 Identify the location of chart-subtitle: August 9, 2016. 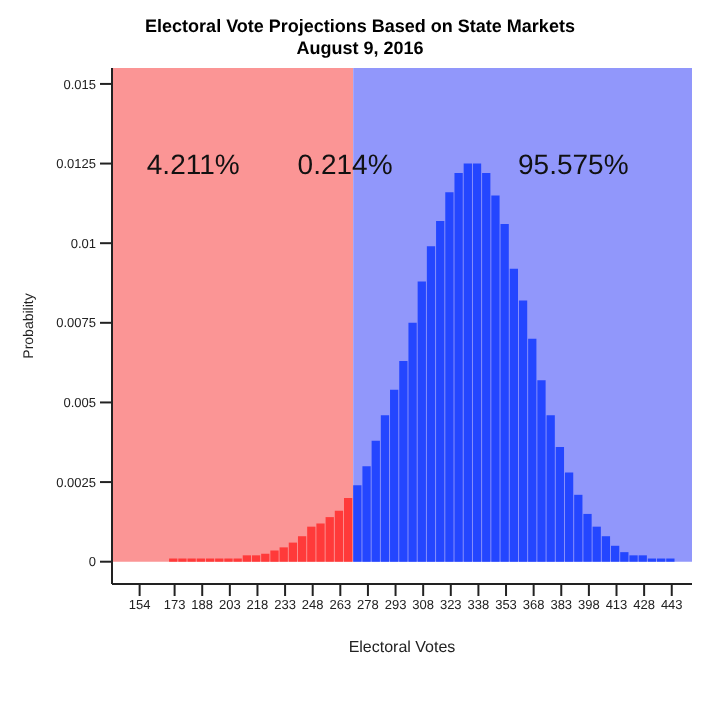
(360, 49).